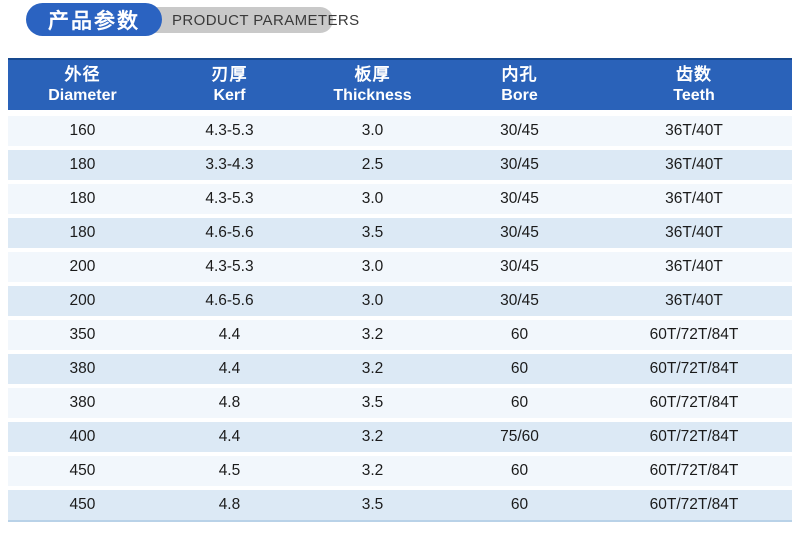 The height and width of the screenshot is (539, 800). I want to click on table-row: 380 4.8 3.5 60 60T/72T/84T, so click(400, 404).